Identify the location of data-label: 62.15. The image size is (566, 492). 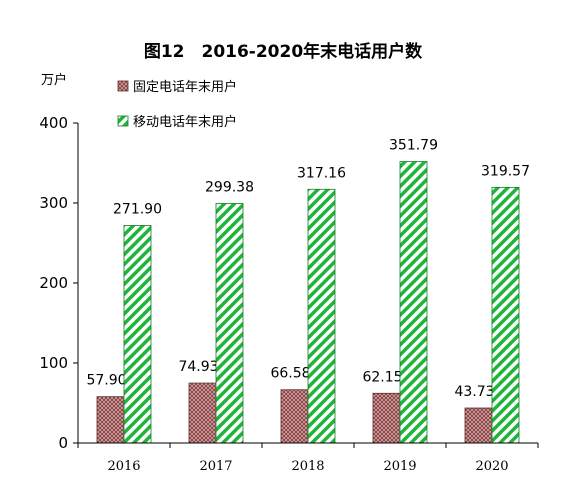
(382, 377).